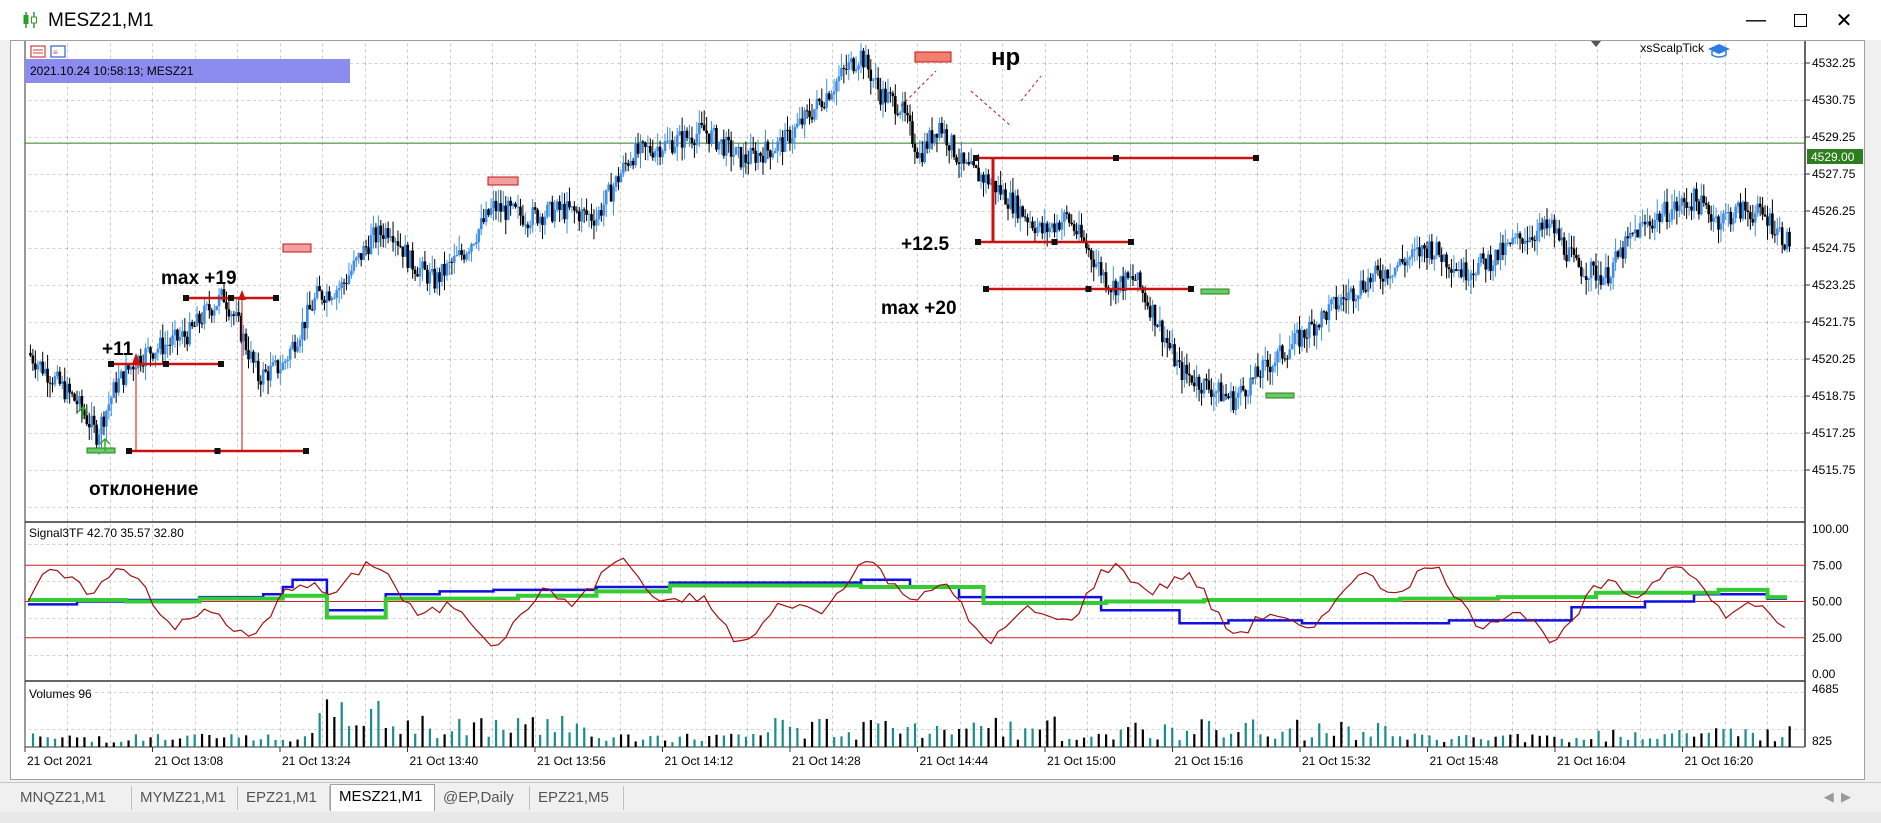 This screenshot has height=823, width=1881. What do you see at coordinates (382, 797) in the screenshot?
I see `tab-mesz21-m1: MESZ21,M1` at bounding box center [382, 797].